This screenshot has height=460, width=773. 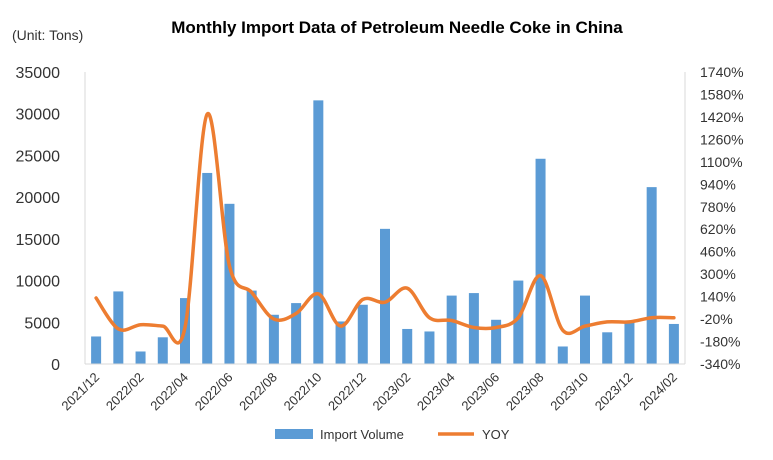 What do you see at coordinates (258, 392) in the screenshot?
I see `x-tick-label: 2022/08` at bounding box center [258, 392].